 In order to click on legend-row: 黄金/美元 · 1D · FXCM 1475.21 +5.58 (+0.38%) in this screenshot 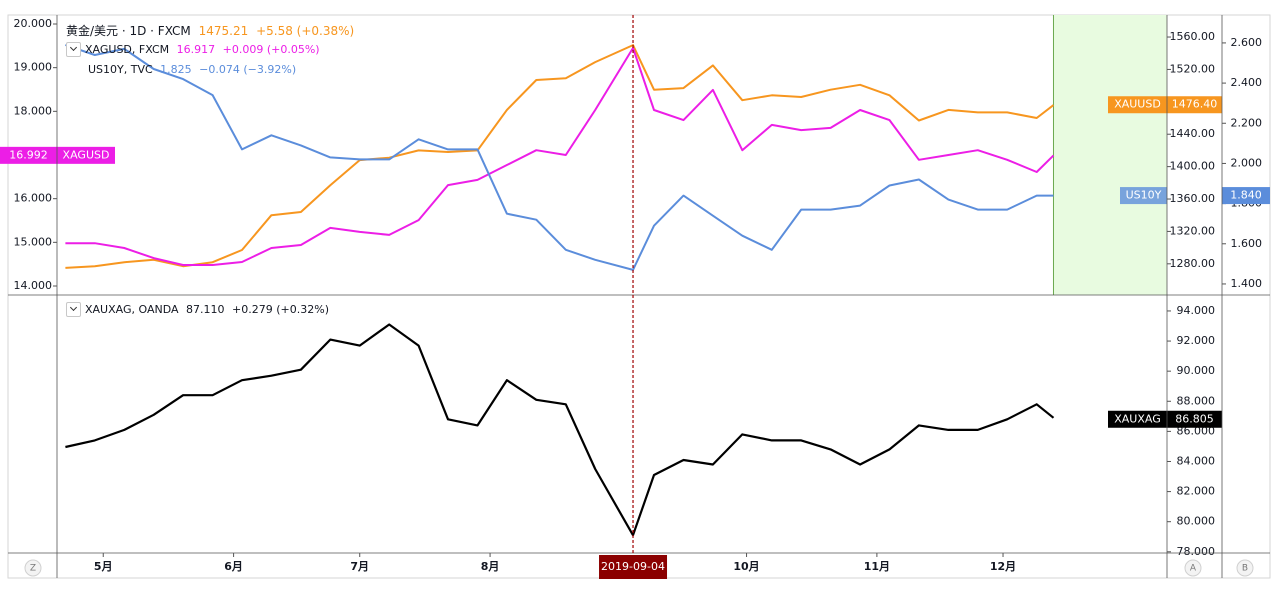, I will do `click(212, 30)`.